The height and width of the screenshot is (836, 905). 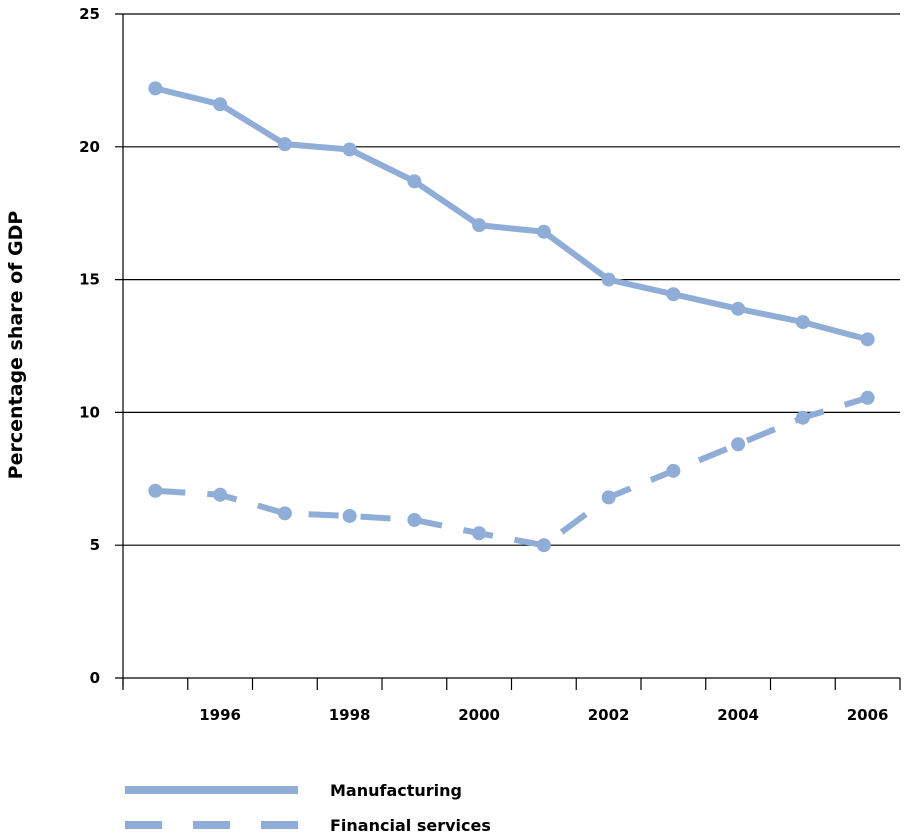 I want to click on x-tick-labels: 1996 1998 2000 2002 2004 2006, so click(x=543, y=715).